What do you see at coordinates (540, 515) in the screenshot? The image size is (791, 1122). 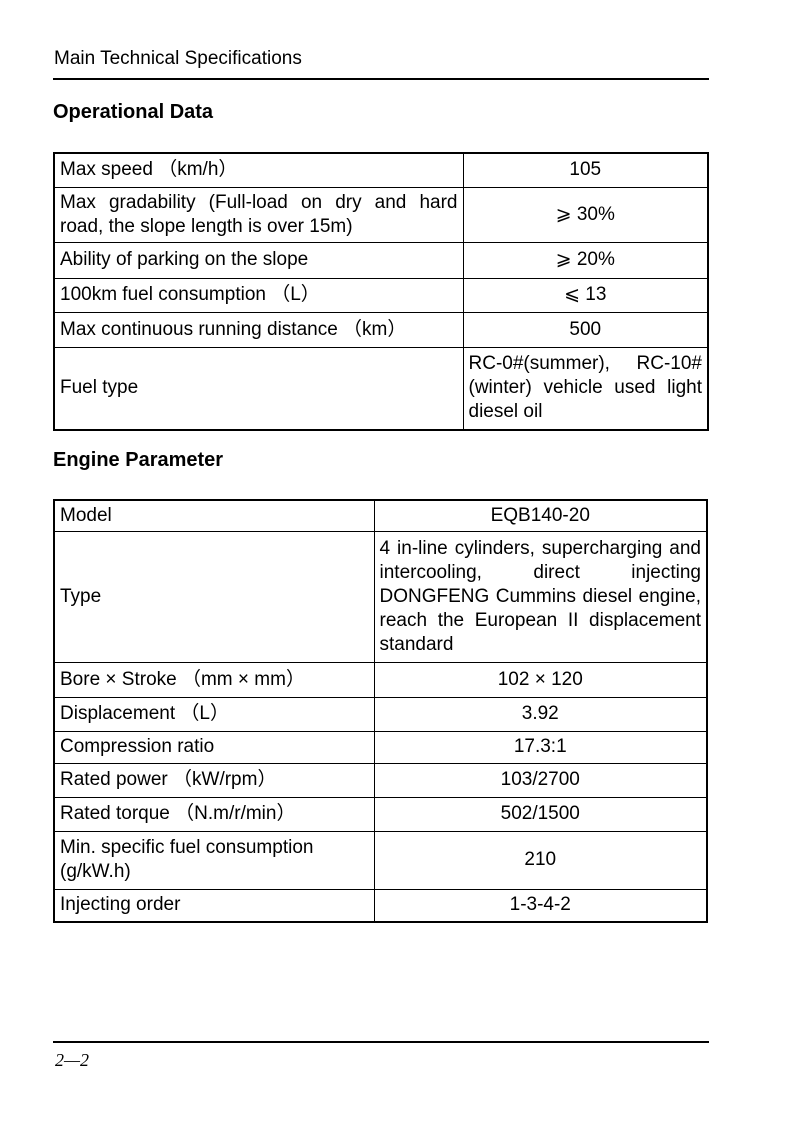 I see `row-value: EQB140-20` at bounding box center [540, 515].